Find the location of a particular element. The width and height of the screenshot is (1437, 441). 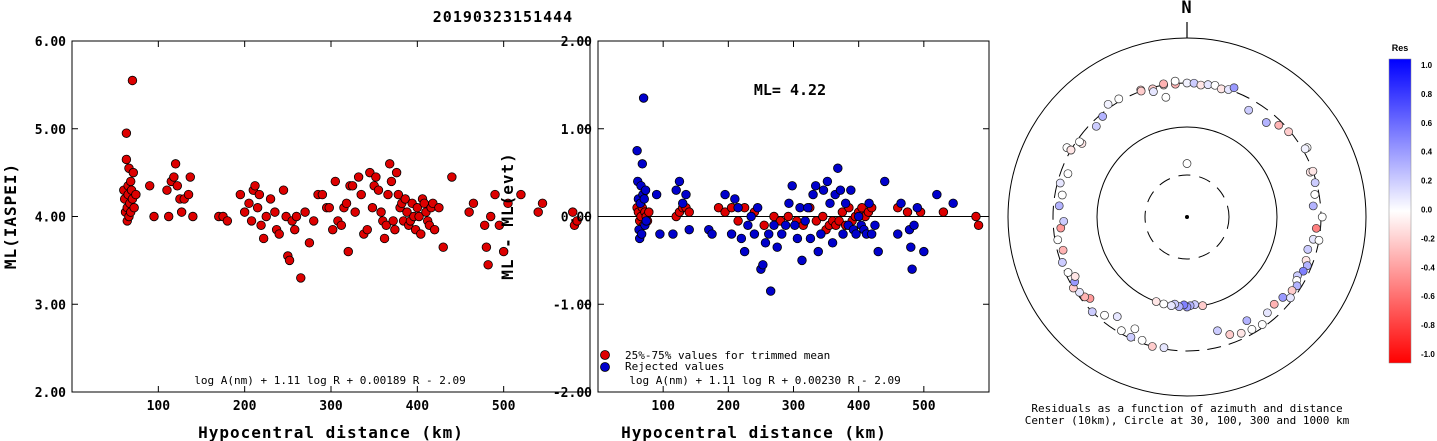

colorbar-tick-label: 0.6 is located at coordinates (1427, 123).